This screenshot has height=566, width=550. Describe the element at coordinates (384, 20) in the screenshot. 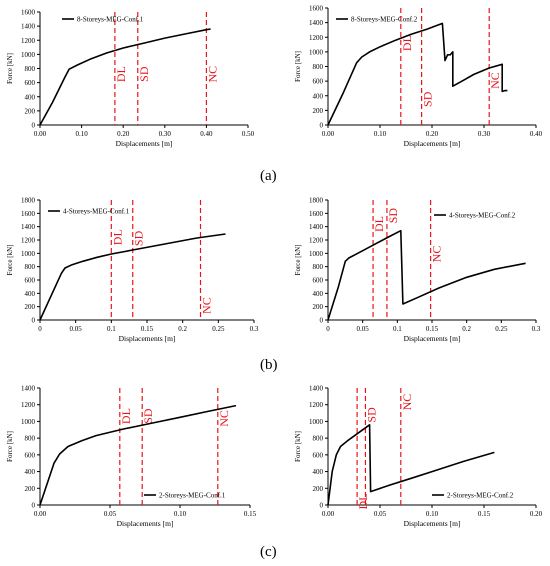

I see `legend-label: 8-Storeys-MEG-Conf.2` at that location.